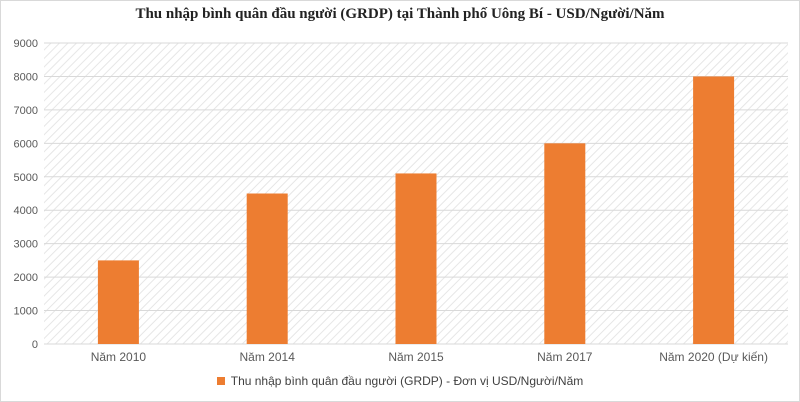  Describe the element at coordinates (26, 77) in the screenshot. I see `y-tick-label: 8000` at that location.